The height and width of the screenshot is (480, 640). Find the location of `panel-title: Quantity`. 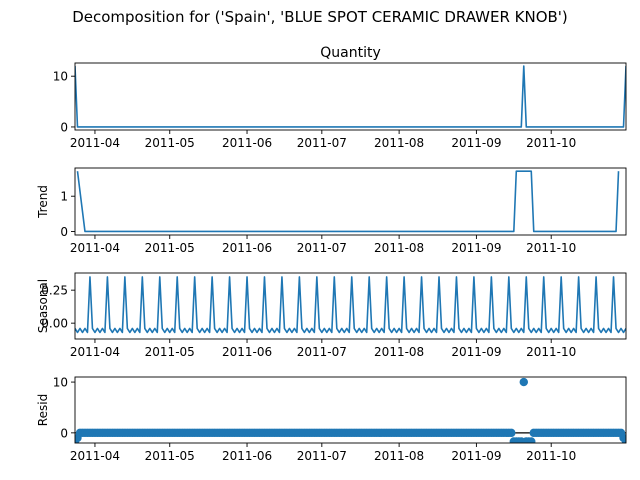

panel-title: Quantity is located at coordinates (350, 53).